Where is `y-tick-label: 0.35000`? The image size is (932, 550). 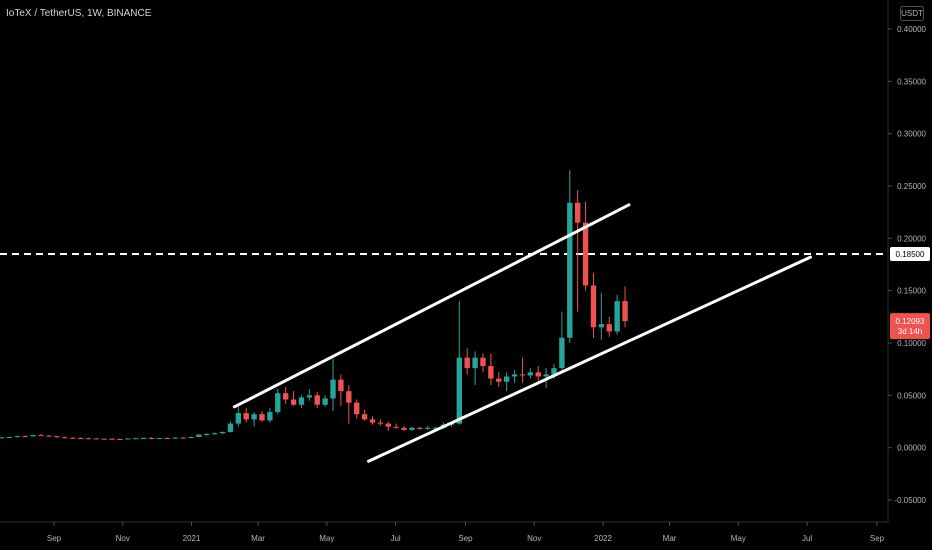 y-tick-label: 0.35000 is located at coordinates (911, 81).